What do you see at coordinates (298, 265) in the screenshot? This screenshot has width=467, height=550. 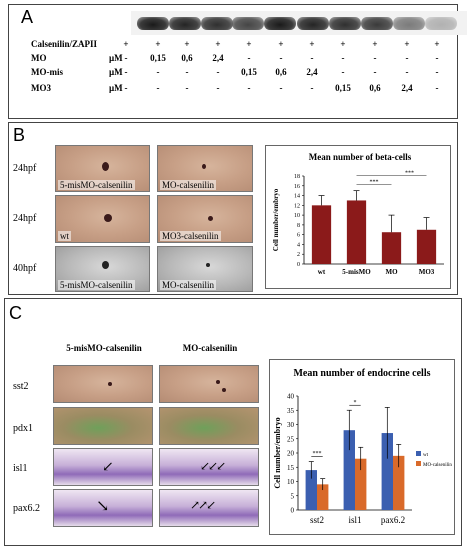 I see `y-tick-label: 0` at bounding box center [298, 265].